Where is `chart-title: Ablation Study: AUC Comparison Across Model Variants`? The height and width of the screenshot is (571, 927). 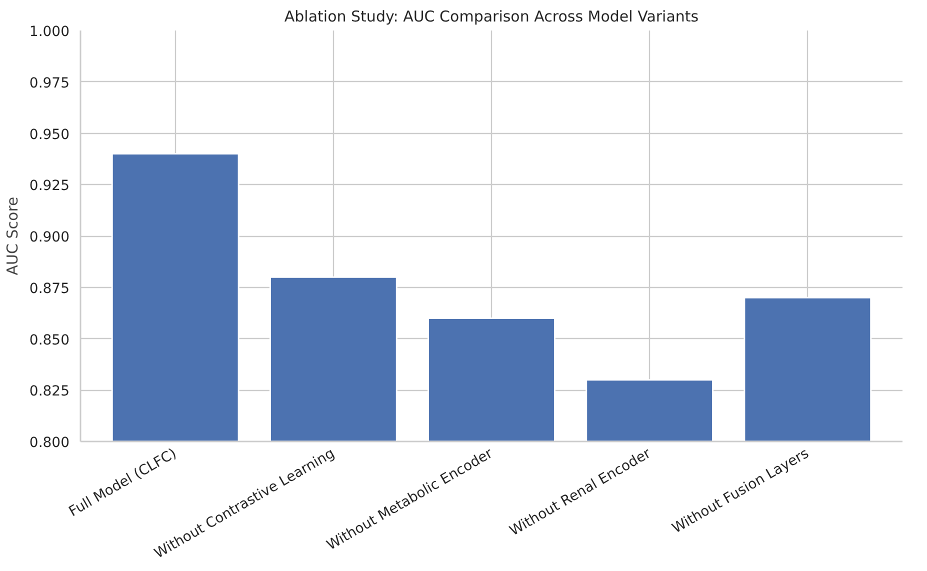
chart-title: Ablation Study: AUC Comparison Across Model Variants is located at coordinates (491, 17).